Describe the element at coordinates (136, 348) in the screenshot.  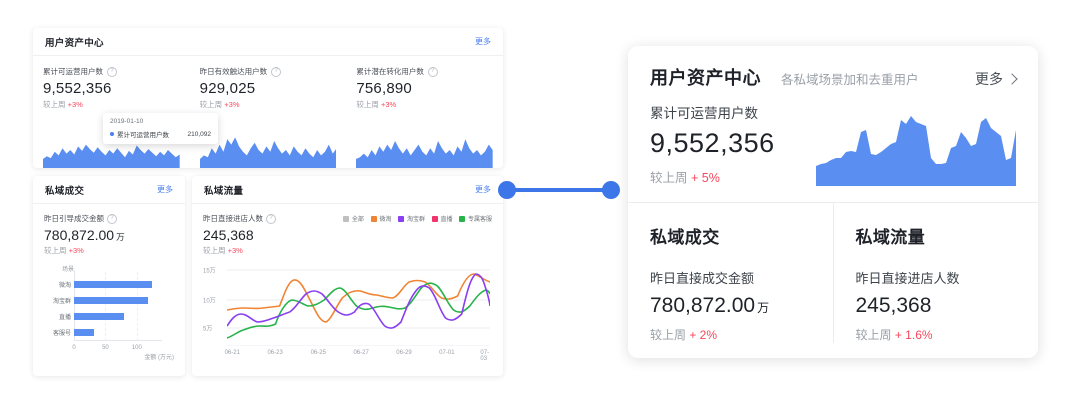
I see `x-tick: 100` at that location.